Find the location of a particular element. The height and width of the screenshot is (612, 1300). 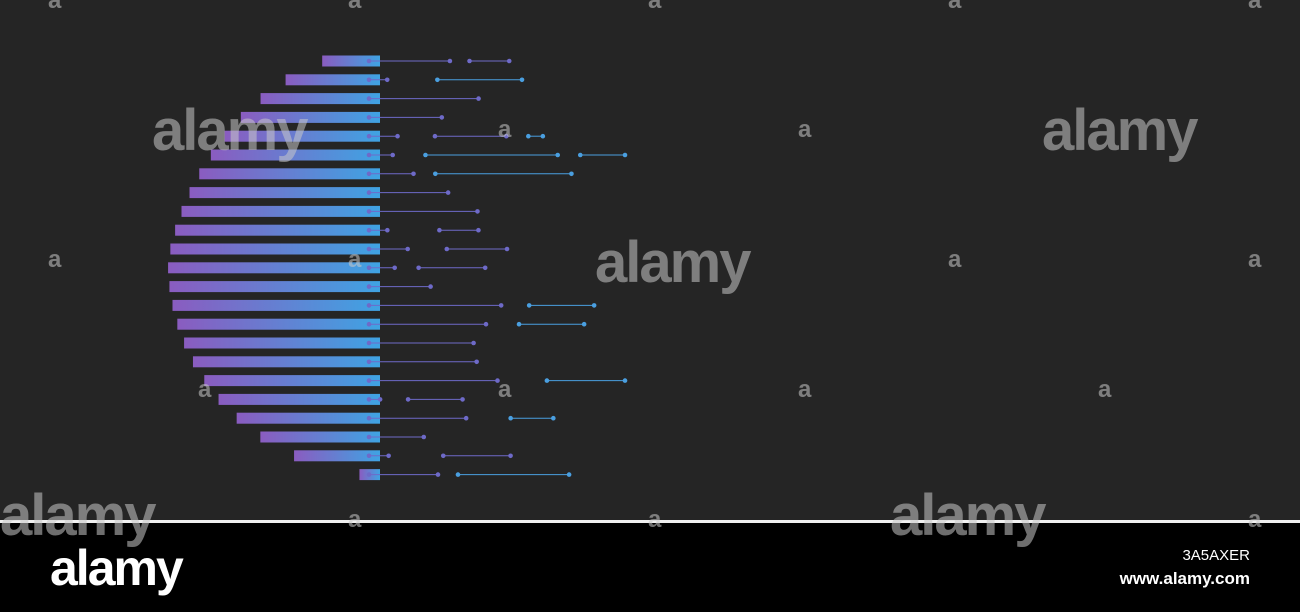

footer-url: www.alamy.com is located at coordinates (1184, 578).